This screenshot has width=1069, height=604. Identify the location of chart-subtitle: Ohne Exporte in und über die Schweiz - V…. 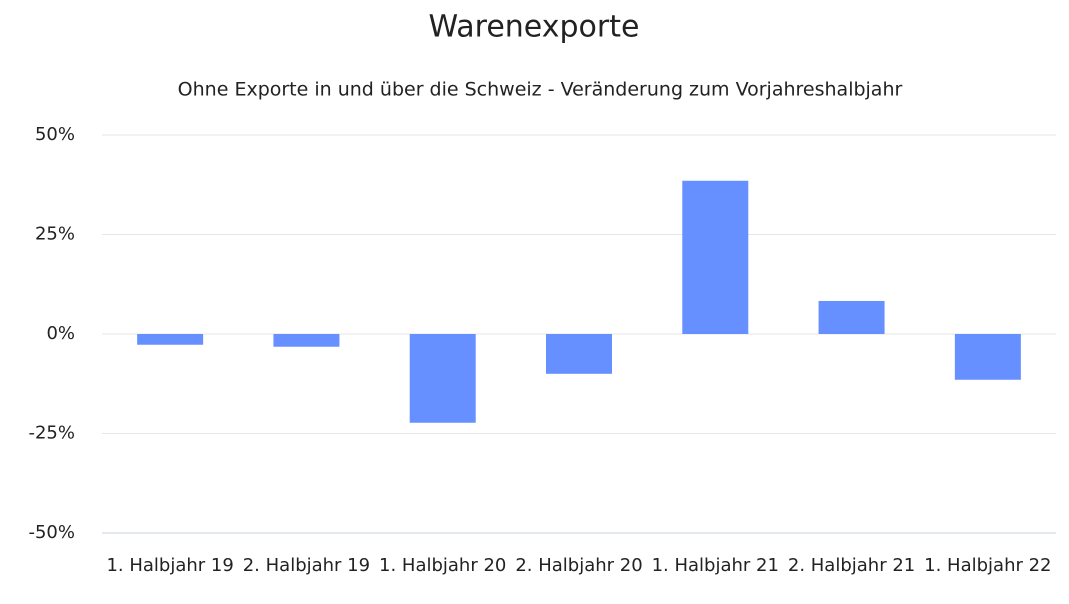
(540, 90).